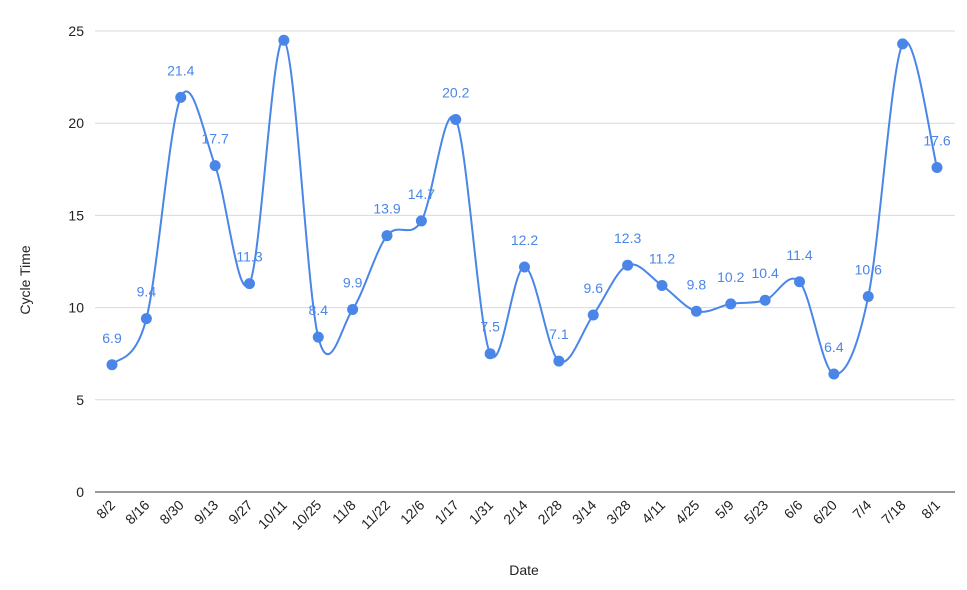  Describe the element at coordinates (147, 292) in the screenshot. I see `data-label: 9.4` at that location.